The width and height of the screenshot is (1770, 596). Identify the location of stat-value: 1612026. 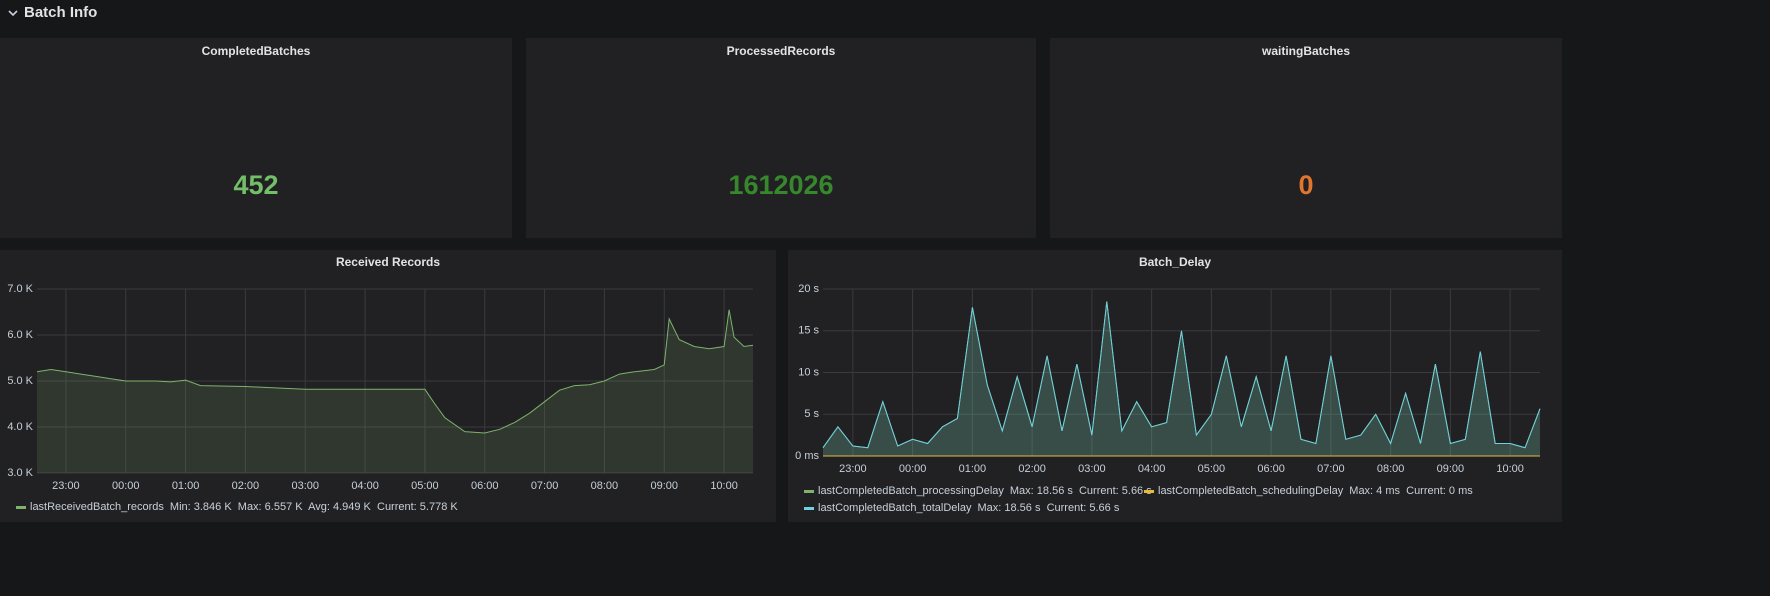
(781, 185).